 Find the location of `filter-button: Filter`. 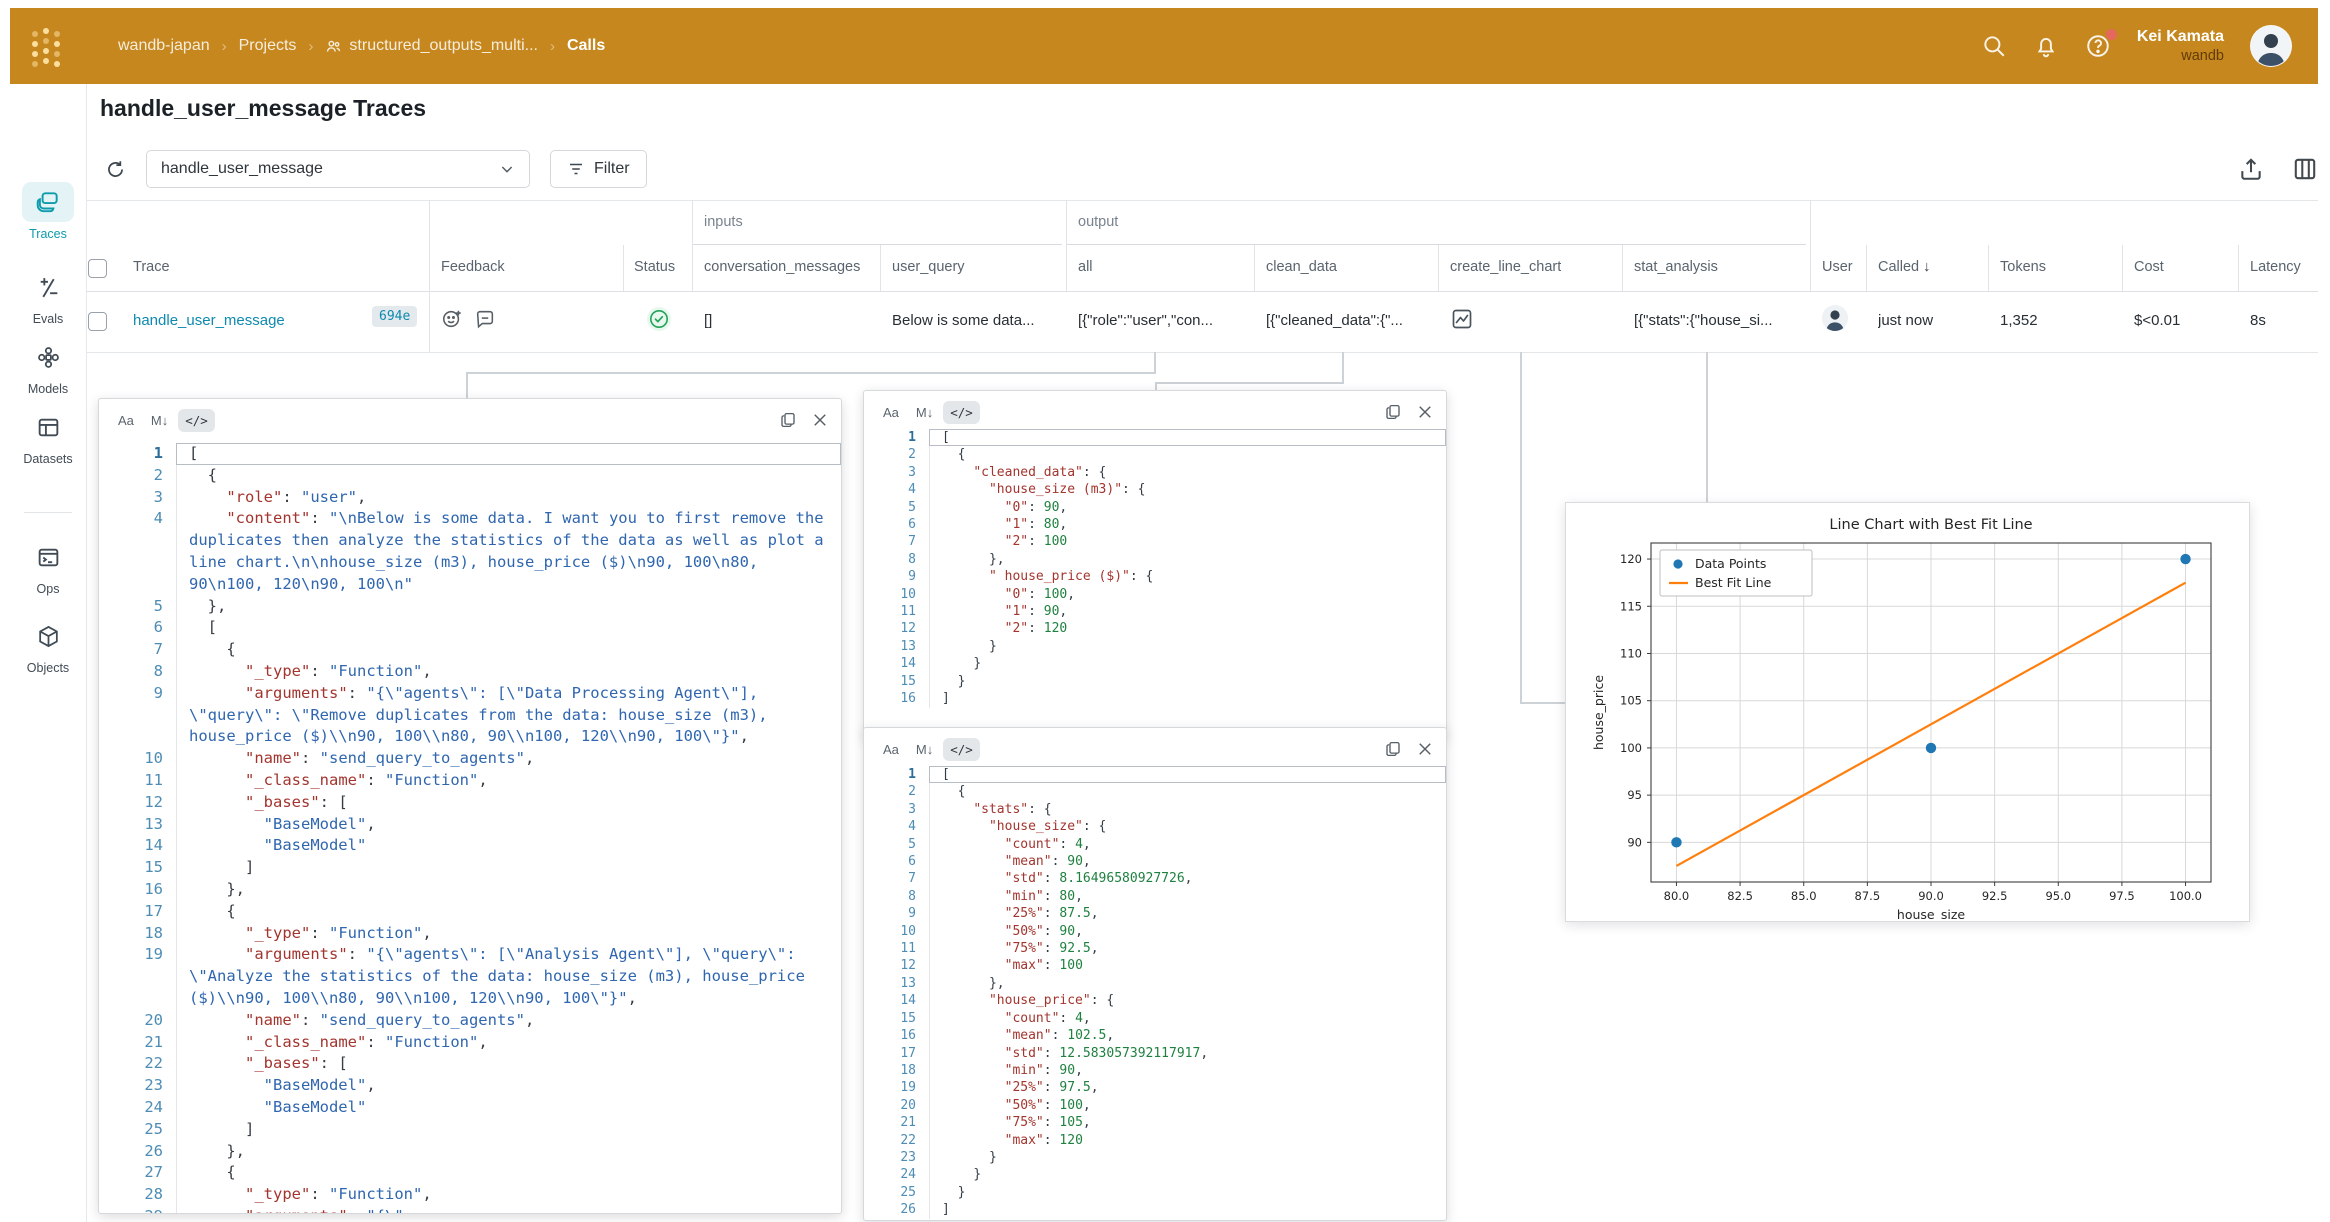

filter-button: Filter is located at coordinates (598, 169).